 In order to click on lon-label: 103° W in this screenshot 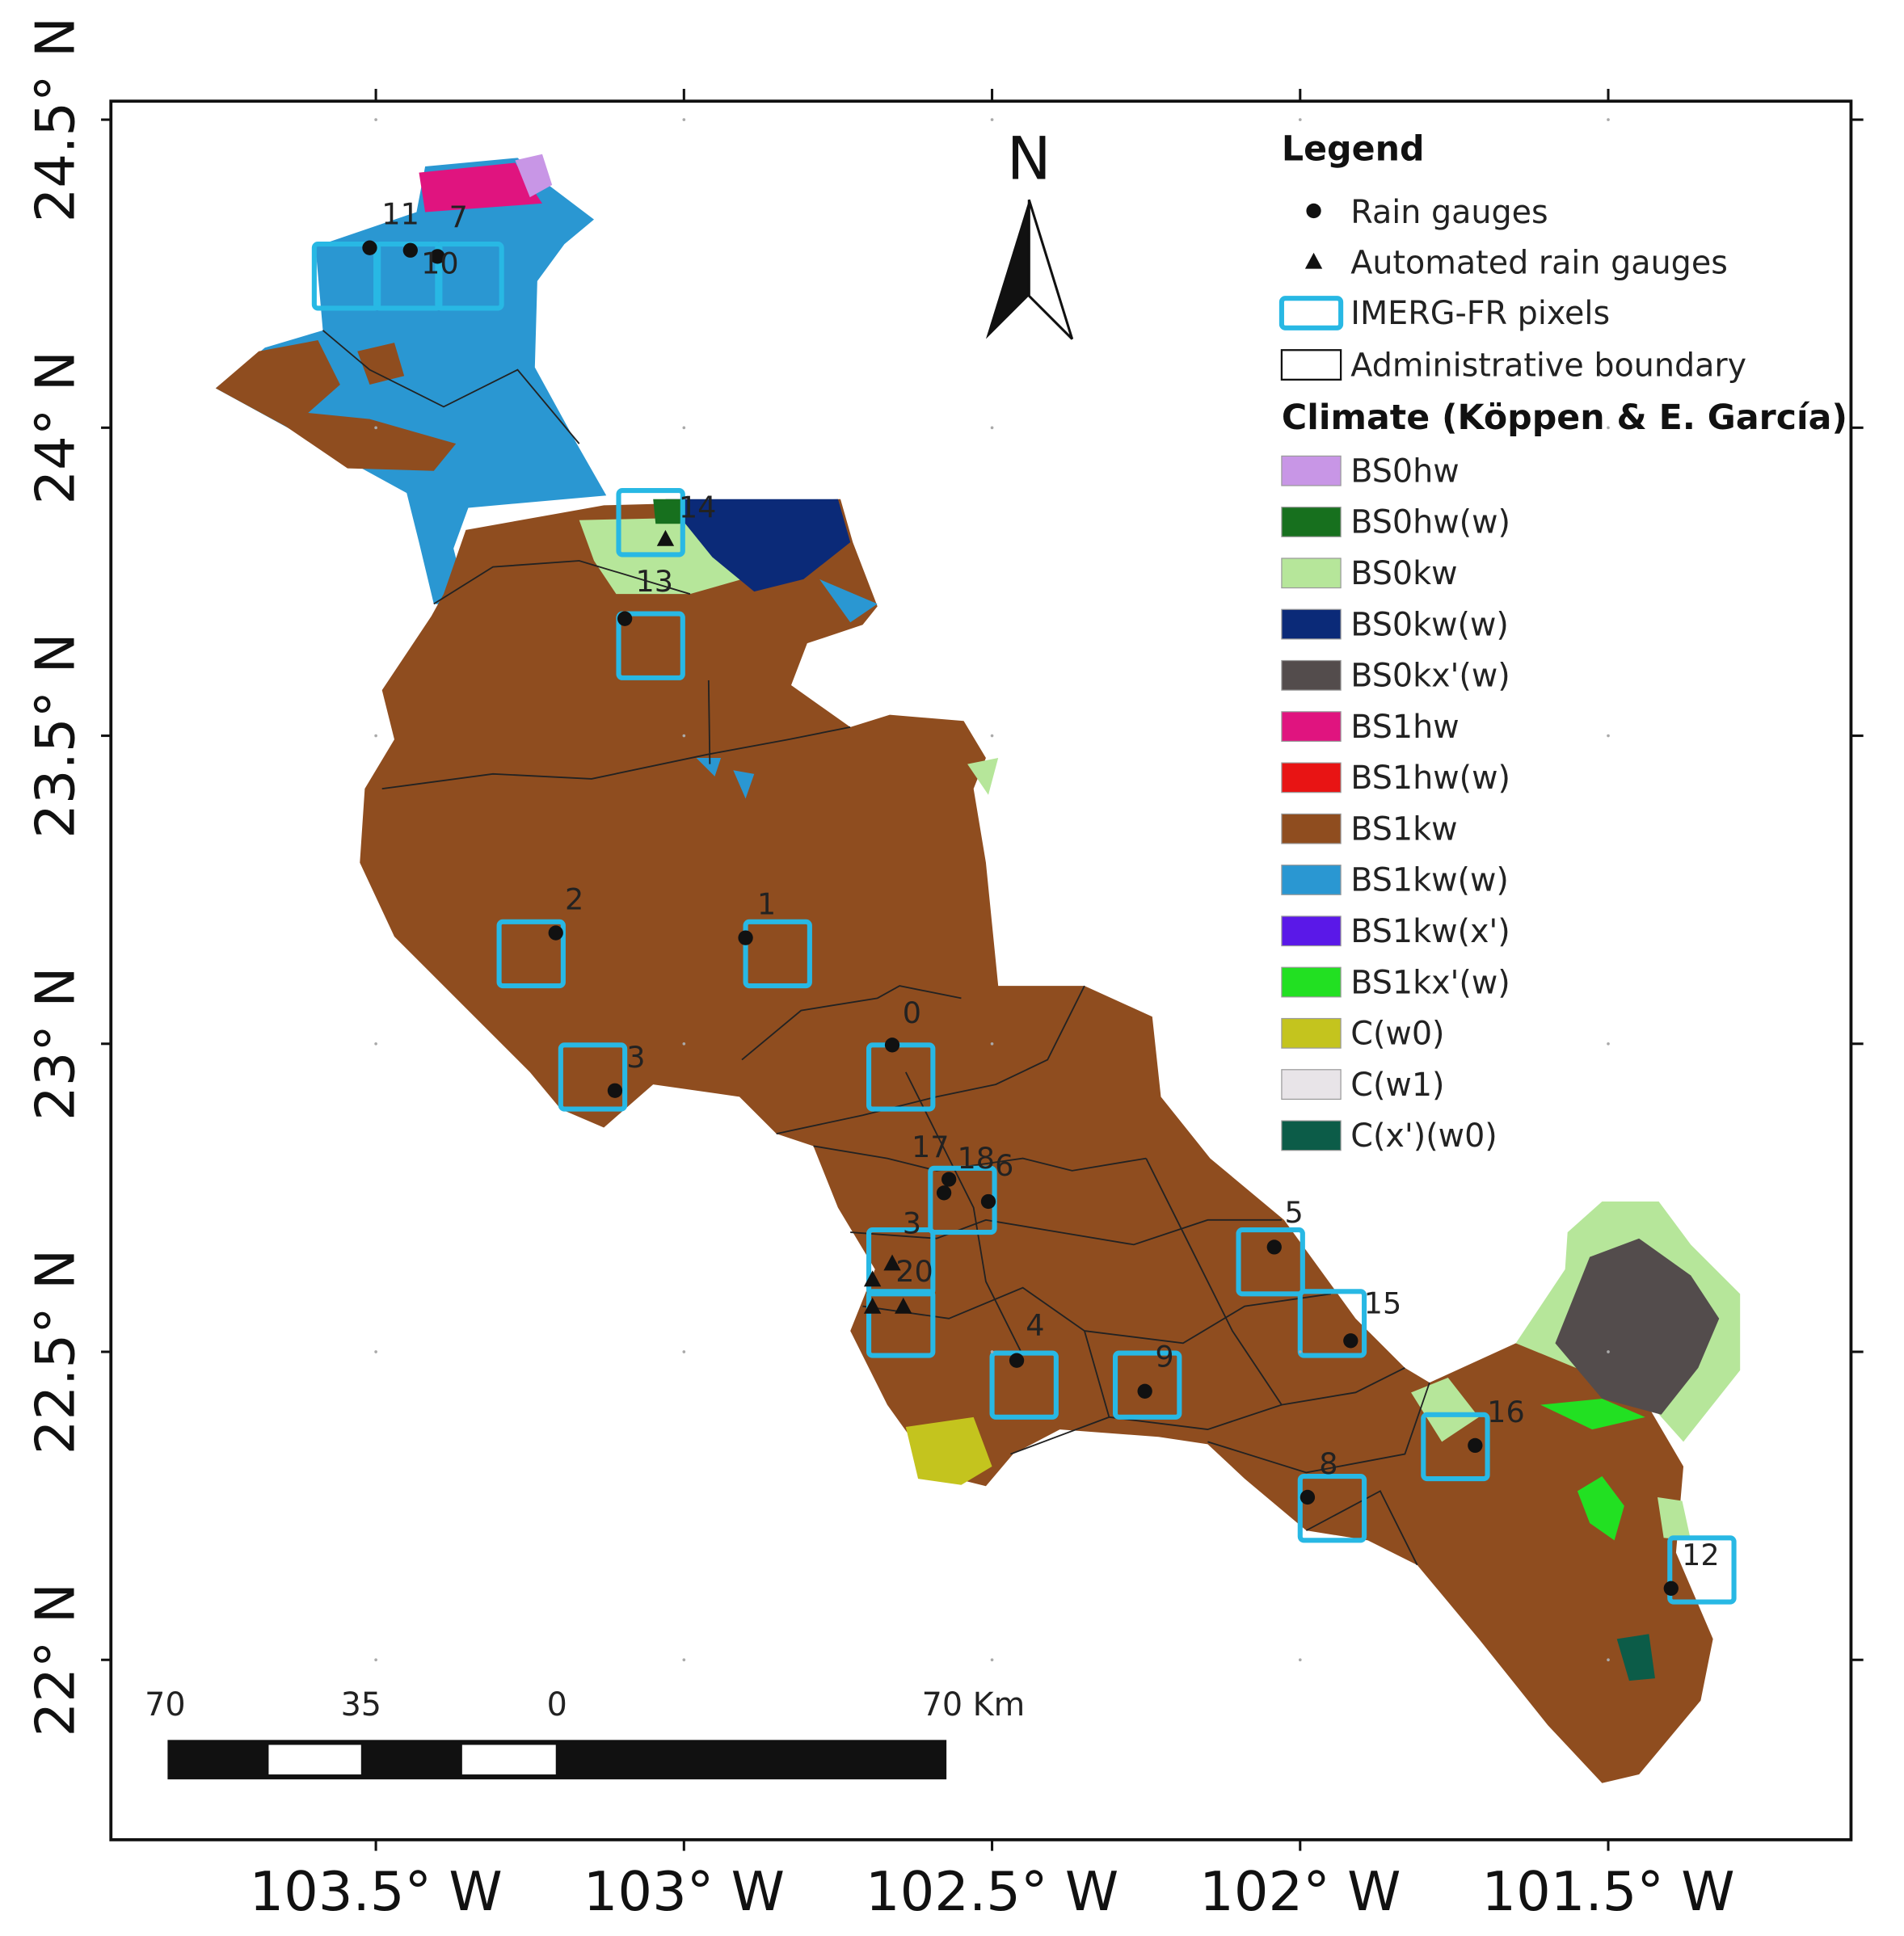, I will do `click(684, 1891)`.